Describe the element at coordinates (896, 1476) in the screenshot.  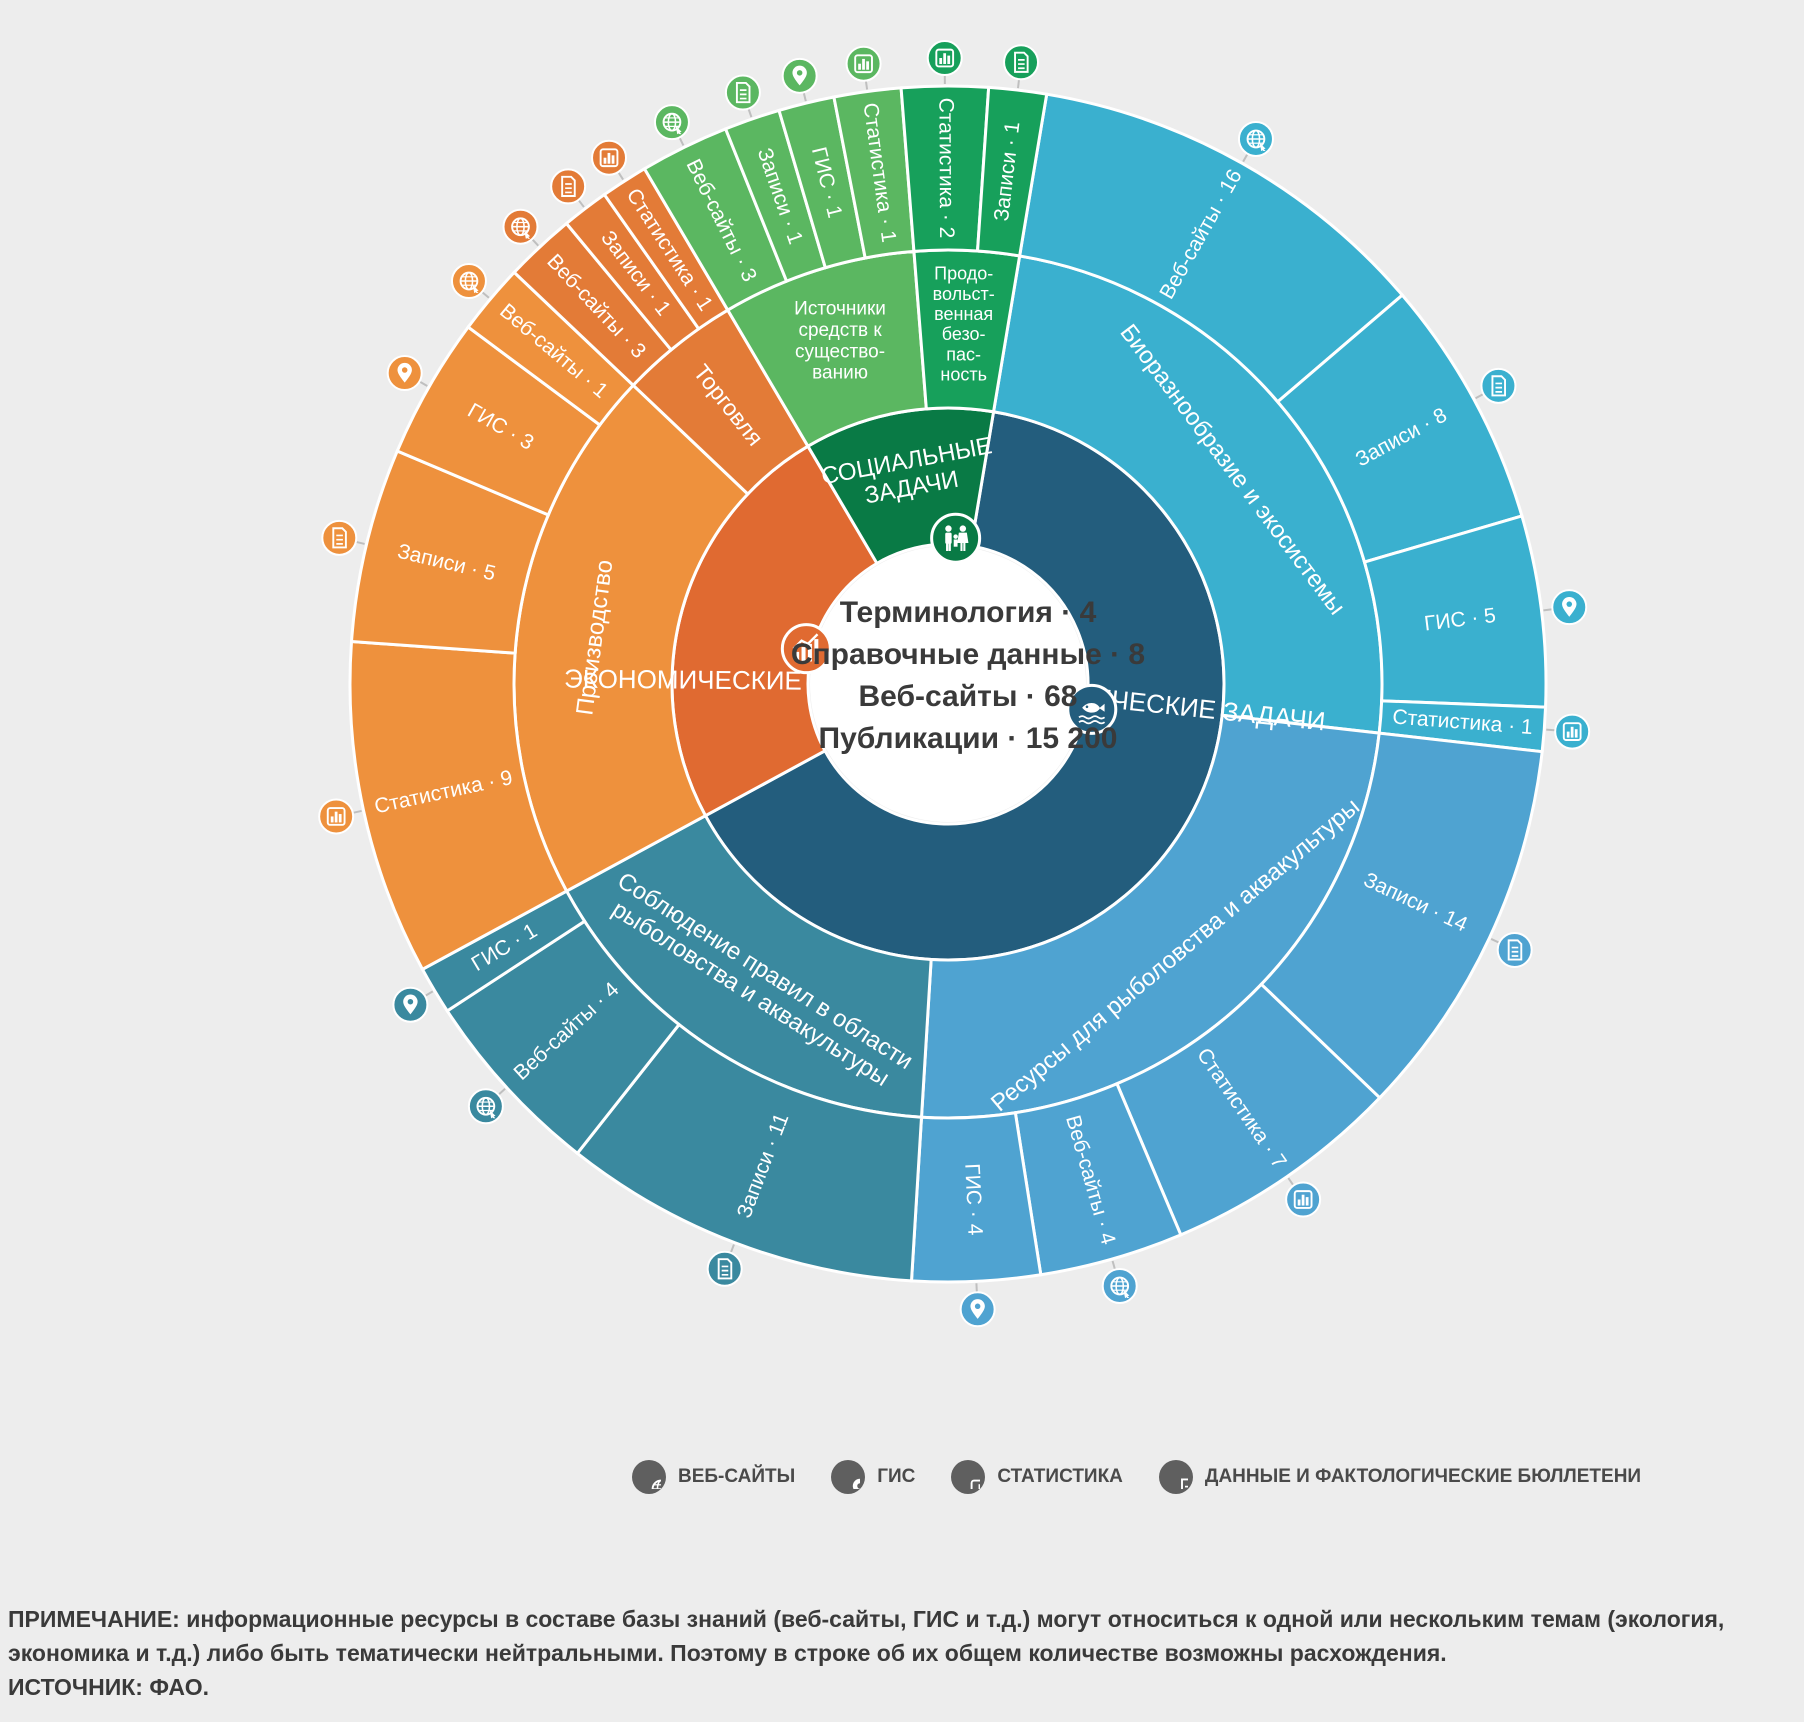
I see `legend-label-gis: ГИС` at that location.